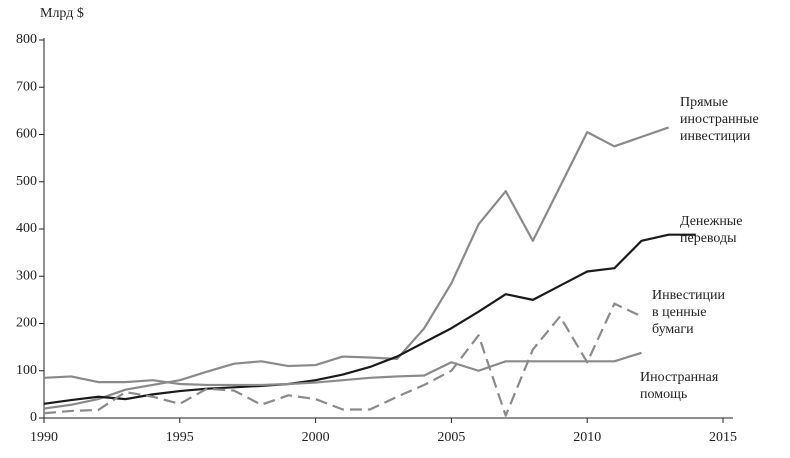  What do you see at coordinates (44, 437) in the screenshot?
I see `x-tick-label: 1990` at bounding box center [44, 437].